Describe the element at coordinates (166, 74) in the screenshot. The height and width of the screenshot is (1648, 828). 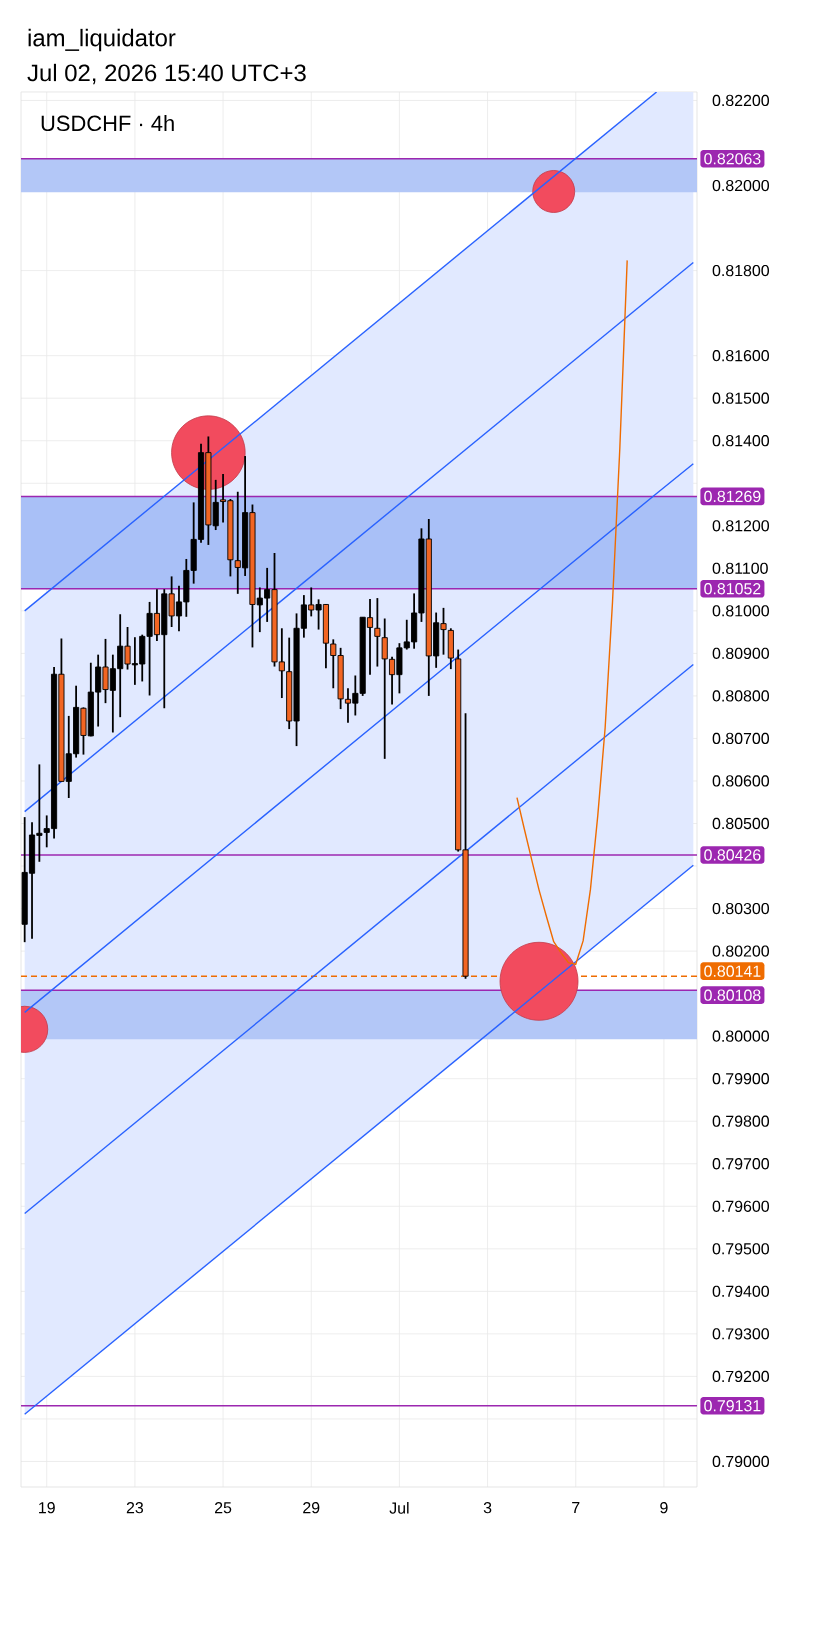
I see `text: Jul 02, 2026 15:40 UTC+3` at that location.